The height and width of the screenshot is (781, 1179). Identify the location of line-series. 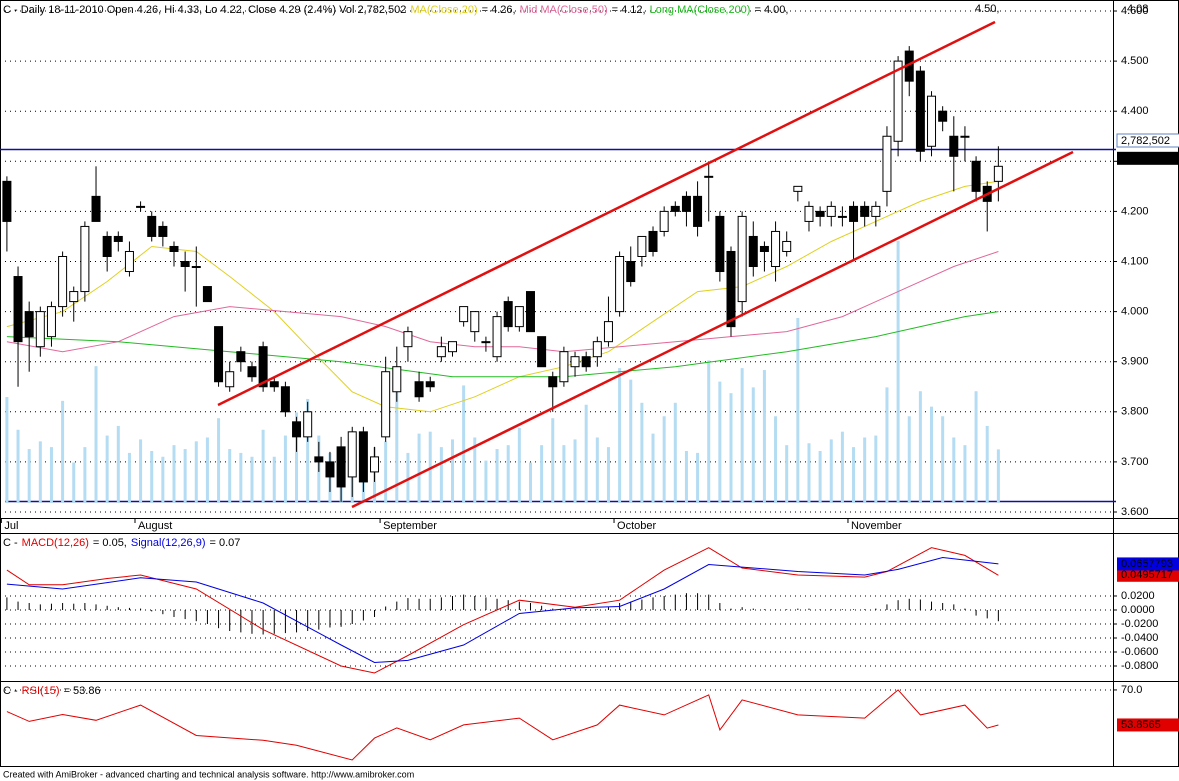
(502, 610).